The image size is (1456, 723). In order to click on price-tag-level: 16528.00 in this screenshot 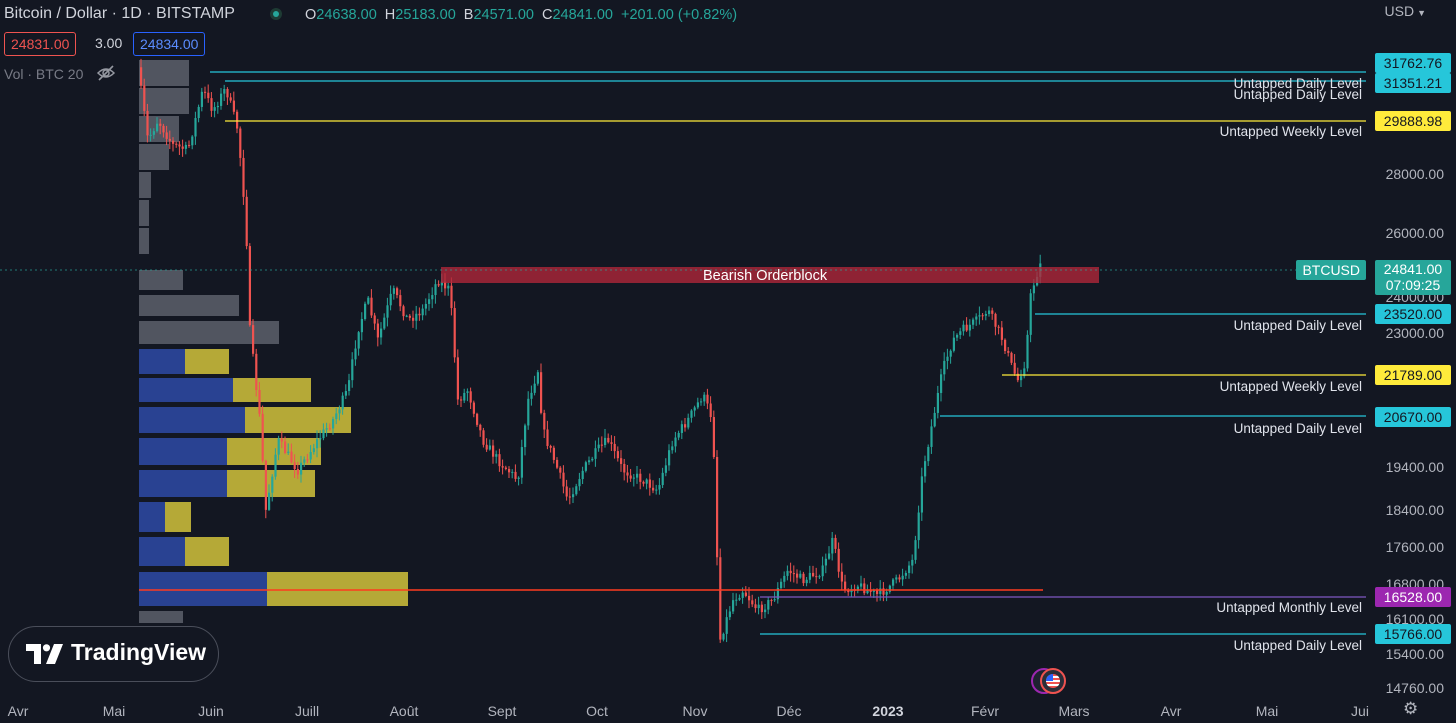, I will do `click(1413, 597)`.